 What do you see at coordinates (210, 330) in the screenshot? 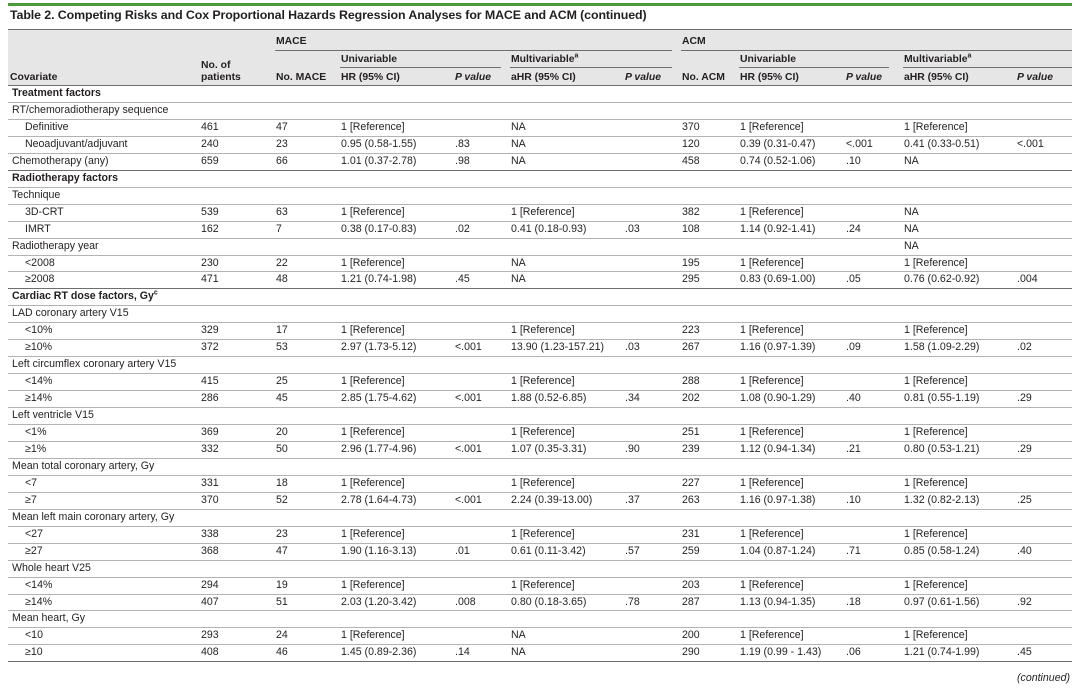
I see `patients-count: 329` at bounding box center [210, 330].